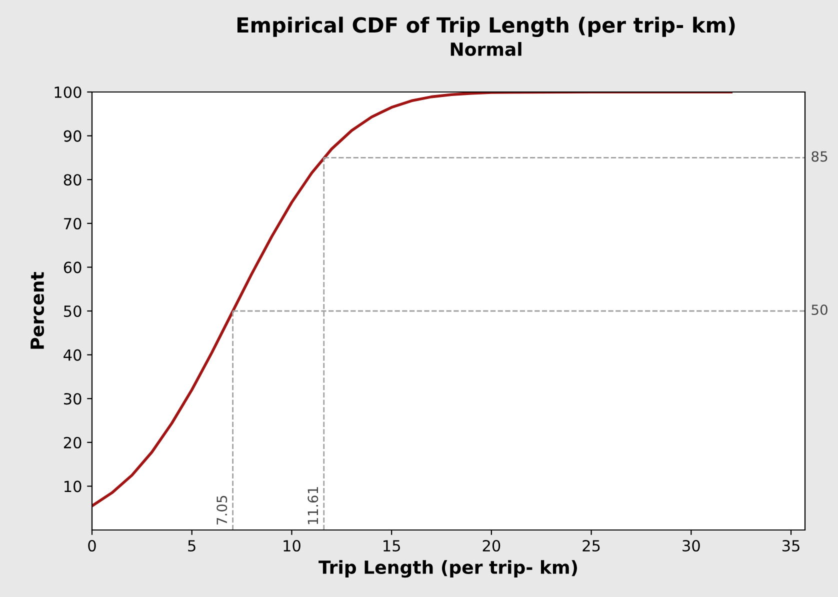 Image resolution: width=838 pixels, height=597 pixels. I want to click on x-tick-label: 5, so click(192, 546).